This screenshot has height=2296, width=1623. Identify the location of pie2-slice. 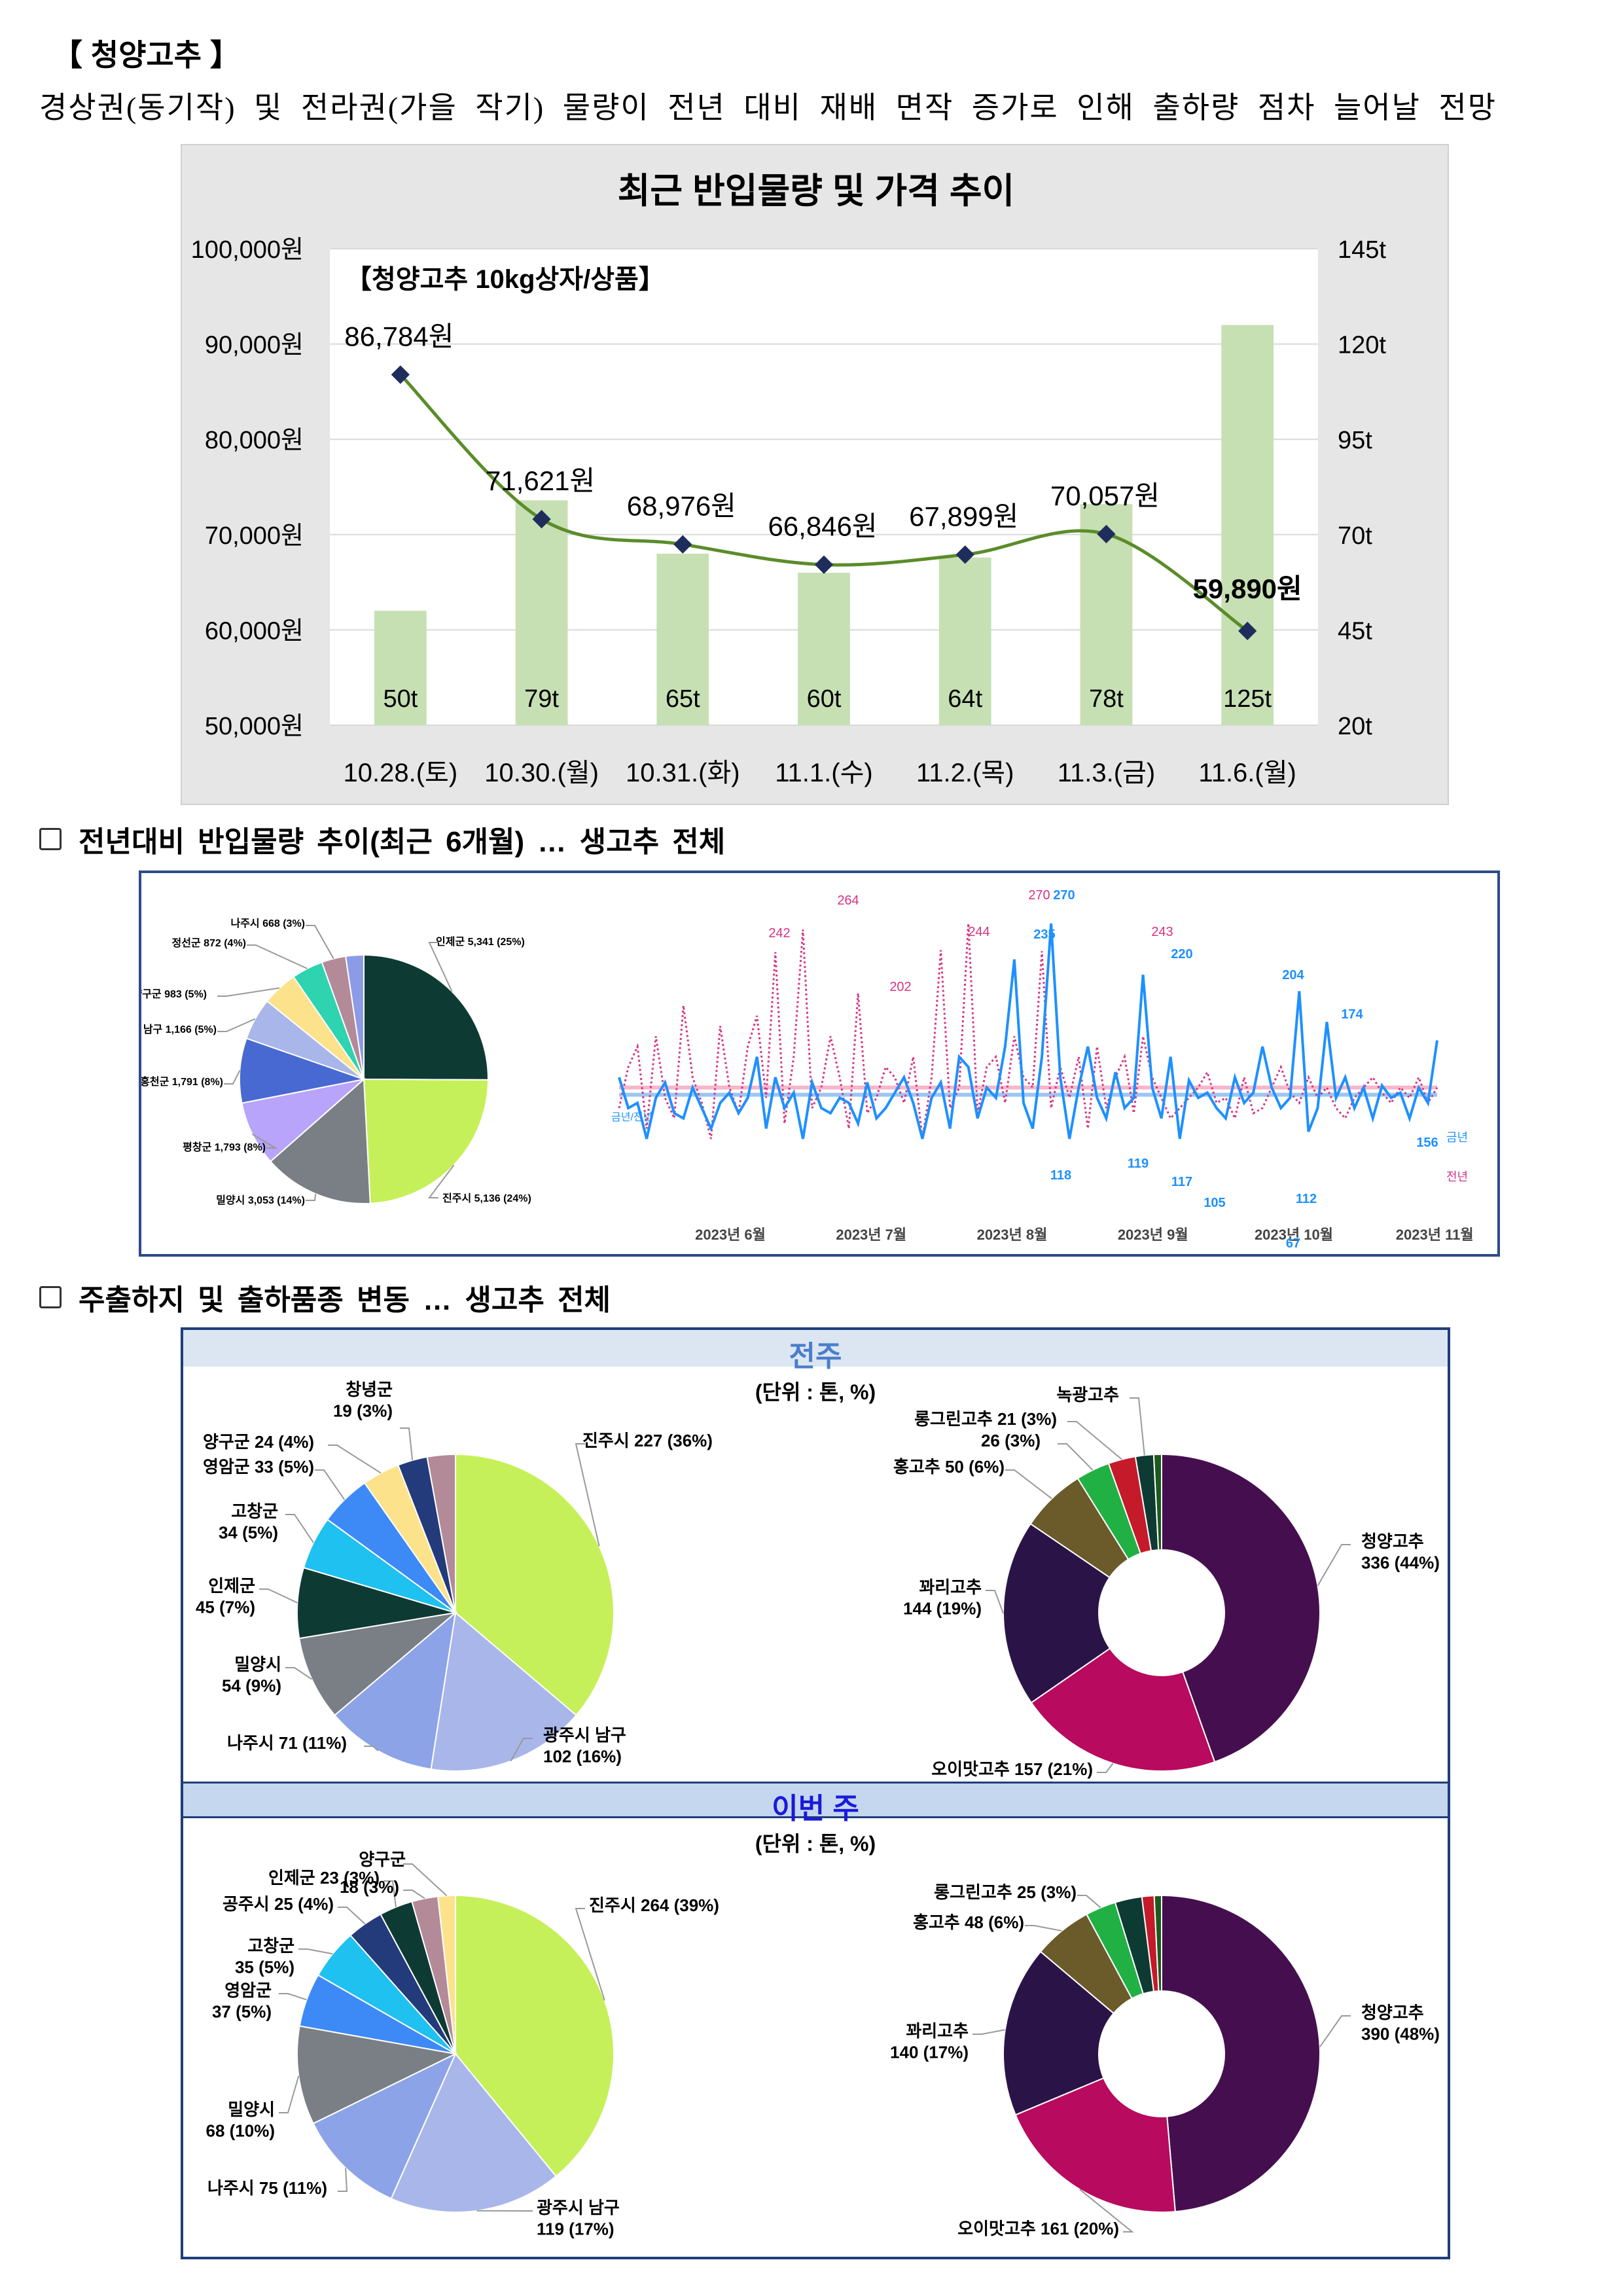
(426, 1017).